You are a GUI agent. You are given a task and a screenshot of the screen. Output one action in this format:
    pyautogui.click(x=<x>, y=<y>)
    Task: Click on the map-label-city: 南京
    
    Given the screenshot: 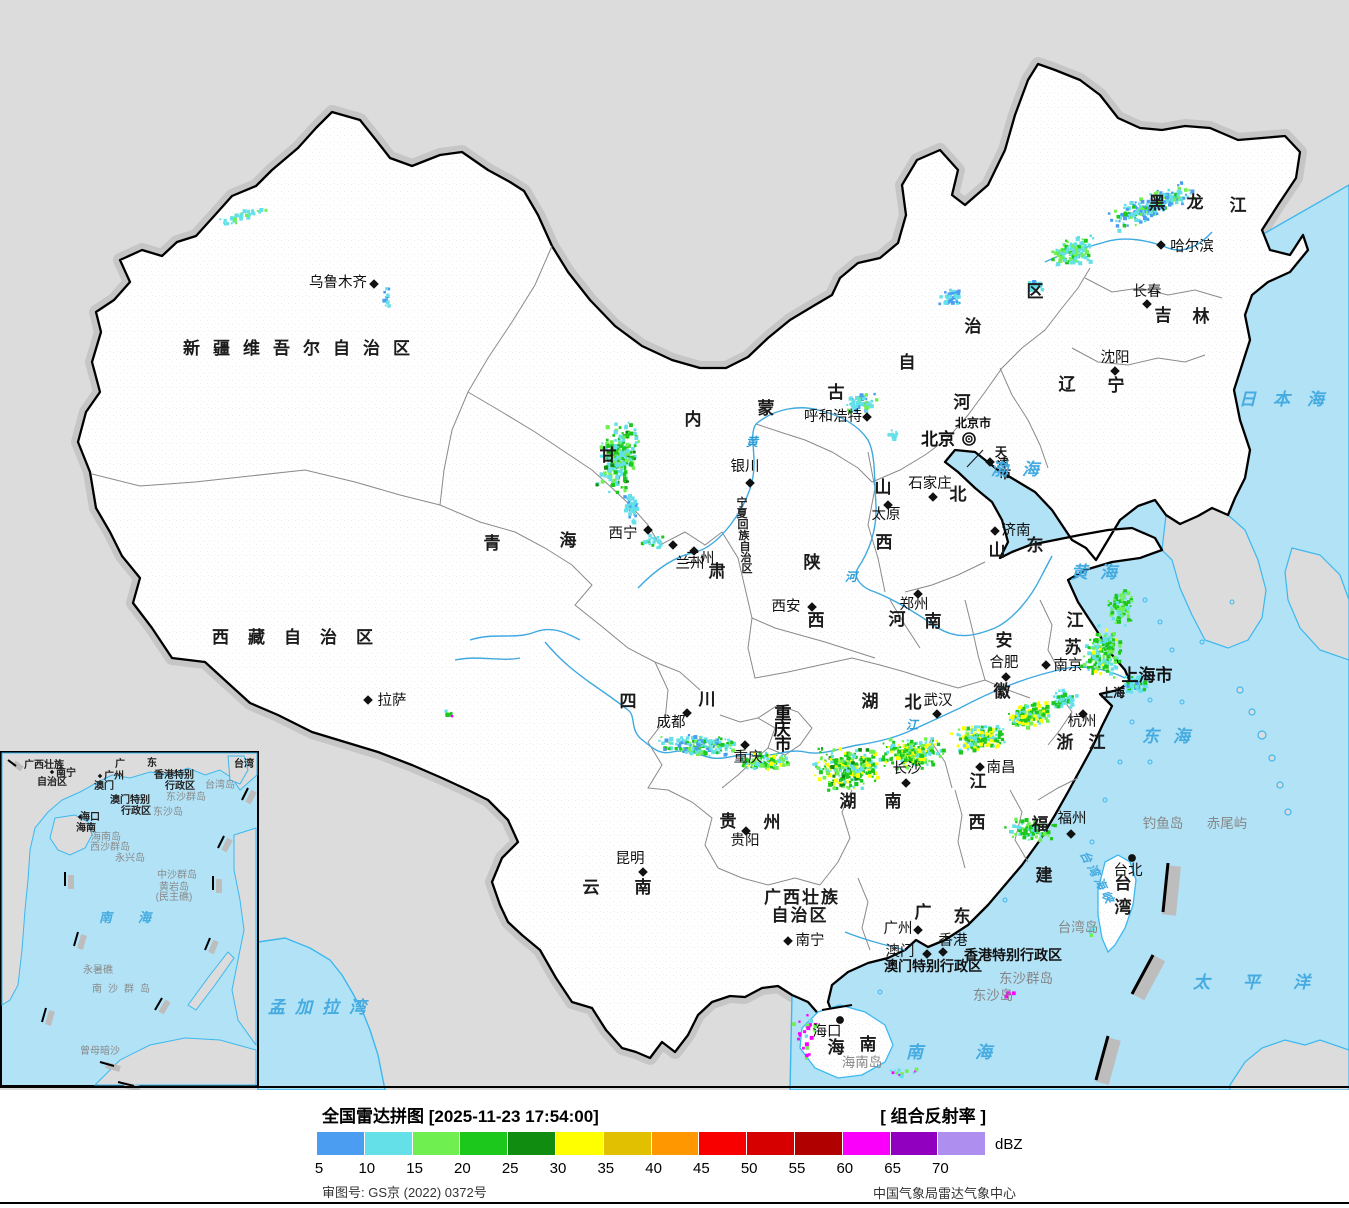 What is the action you would take?
    pyautogui.click(x=1068, y=665)
    